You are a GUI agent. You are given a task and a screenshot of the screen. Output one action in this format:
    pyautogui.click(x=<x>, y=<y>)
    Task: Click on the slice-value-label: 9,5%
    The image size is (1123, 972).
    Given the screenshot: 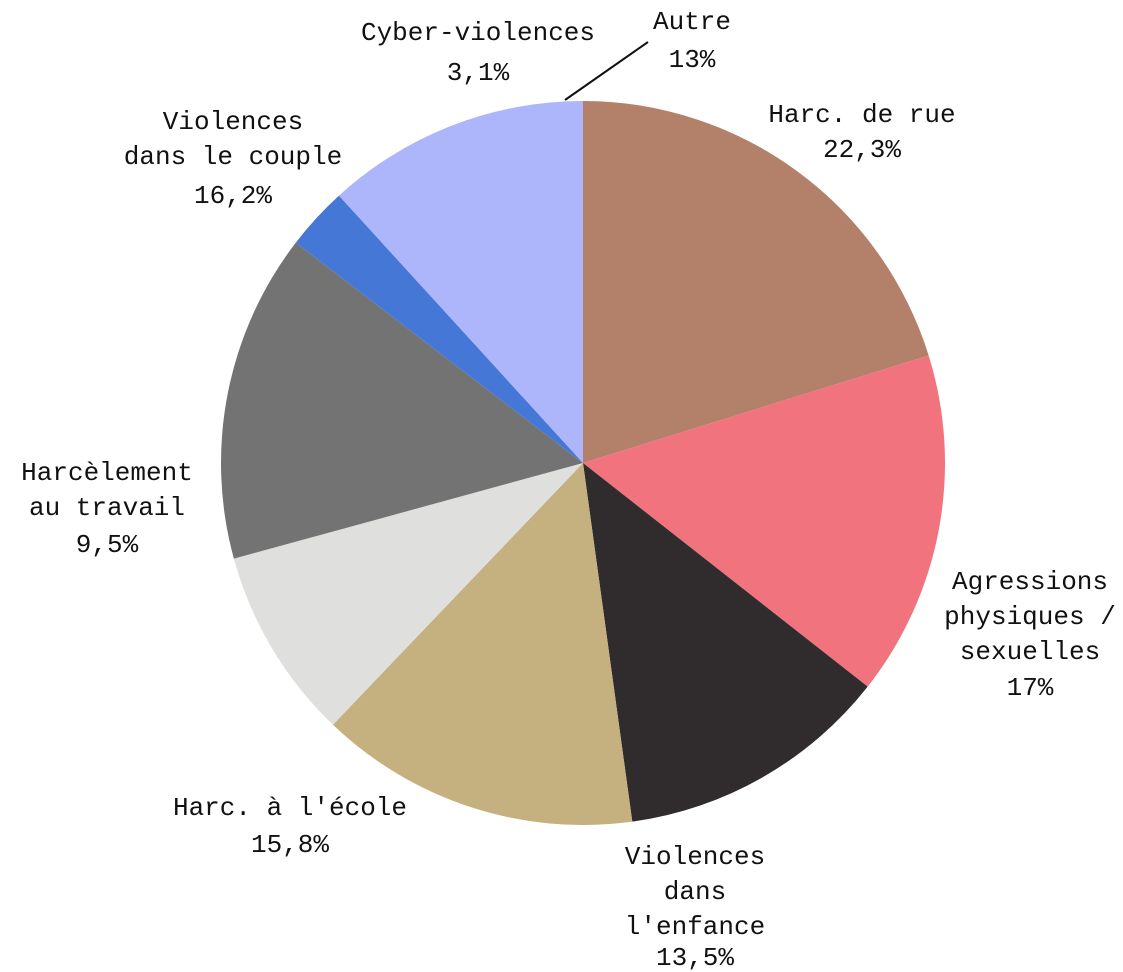 What is the action you would take?
    pyautogui.click(x=107, y=545)
    